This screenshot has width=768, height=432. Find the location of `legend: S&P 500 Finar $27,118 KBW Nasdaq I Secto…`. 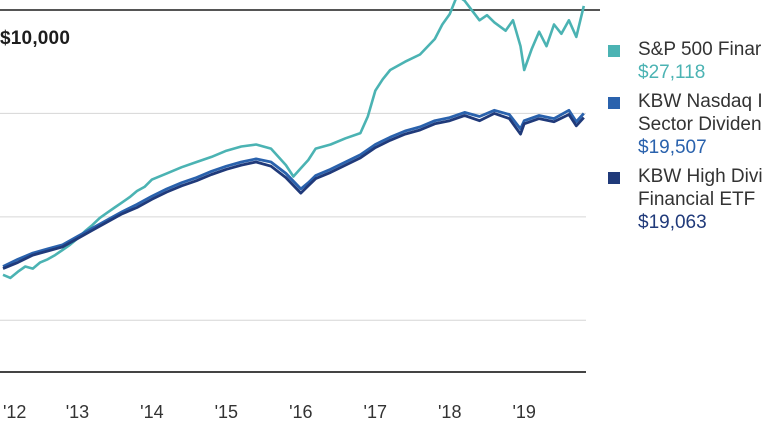

legend: S&P 500 Finar $27,118 KBW Nasdaq I Secto… is located at coordinates (687, 139).